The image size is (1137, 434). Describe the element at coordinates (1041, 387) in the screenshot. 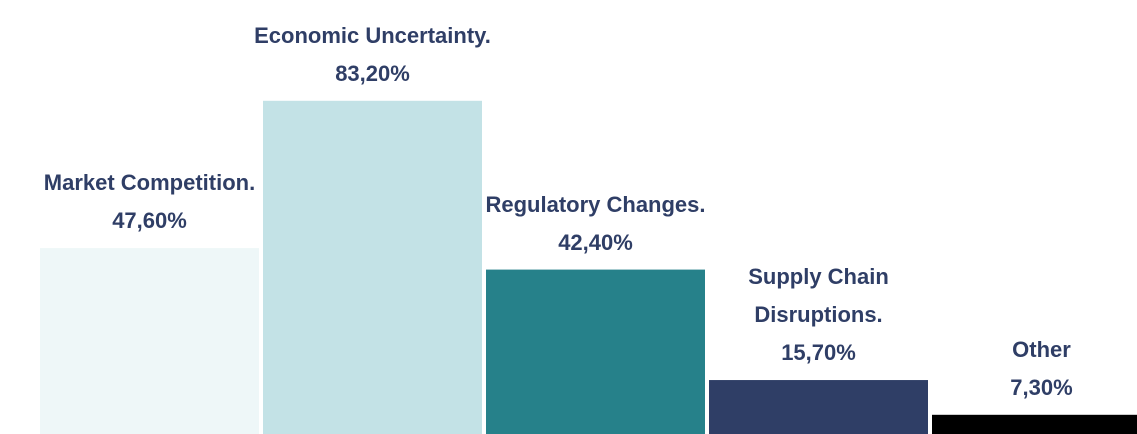

I see `value-label: 7,30%` at that location.